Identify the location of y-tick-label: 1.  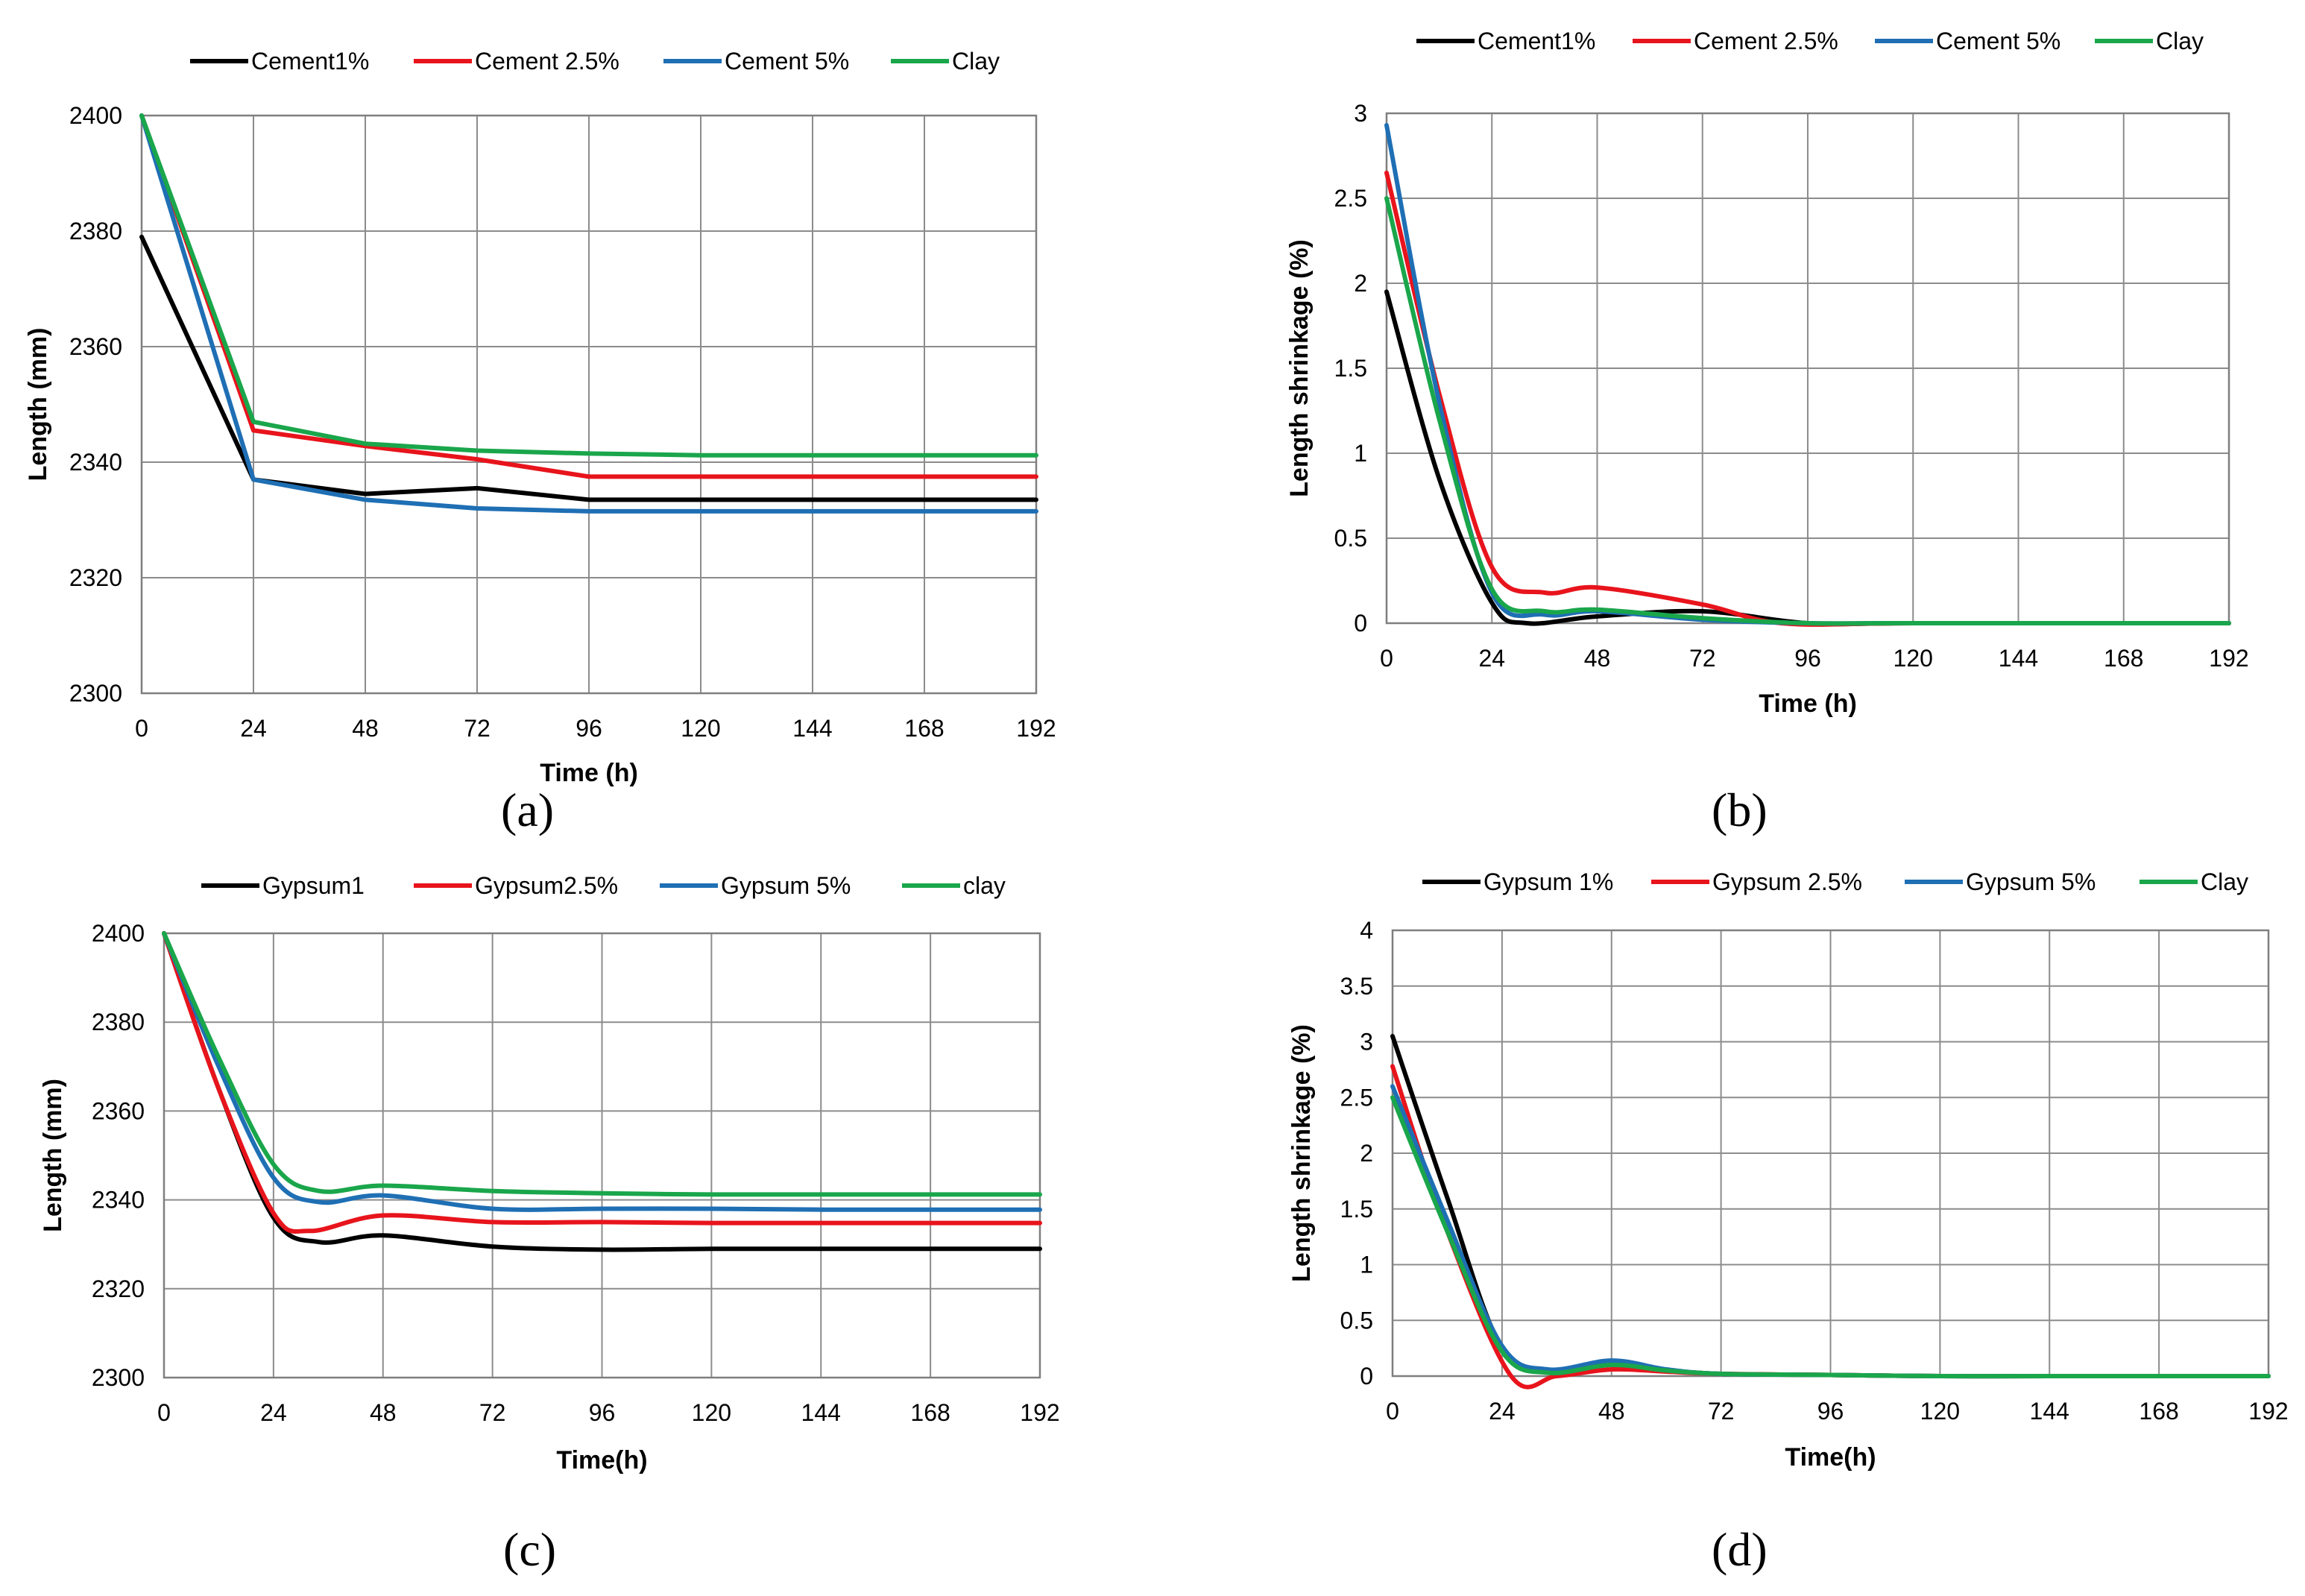
(1367, 1265).